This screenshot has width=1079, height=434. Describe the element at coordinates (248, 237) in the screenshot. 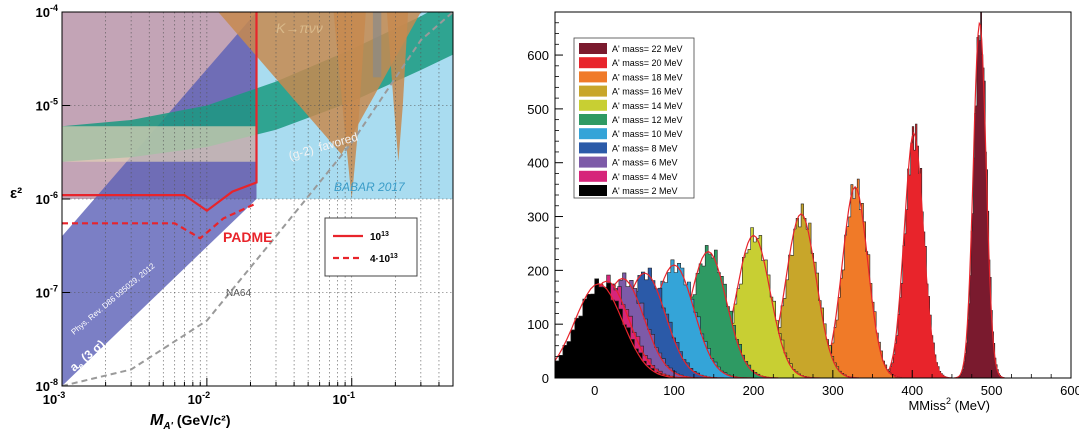

I see `padme-label: PADME` at that location.